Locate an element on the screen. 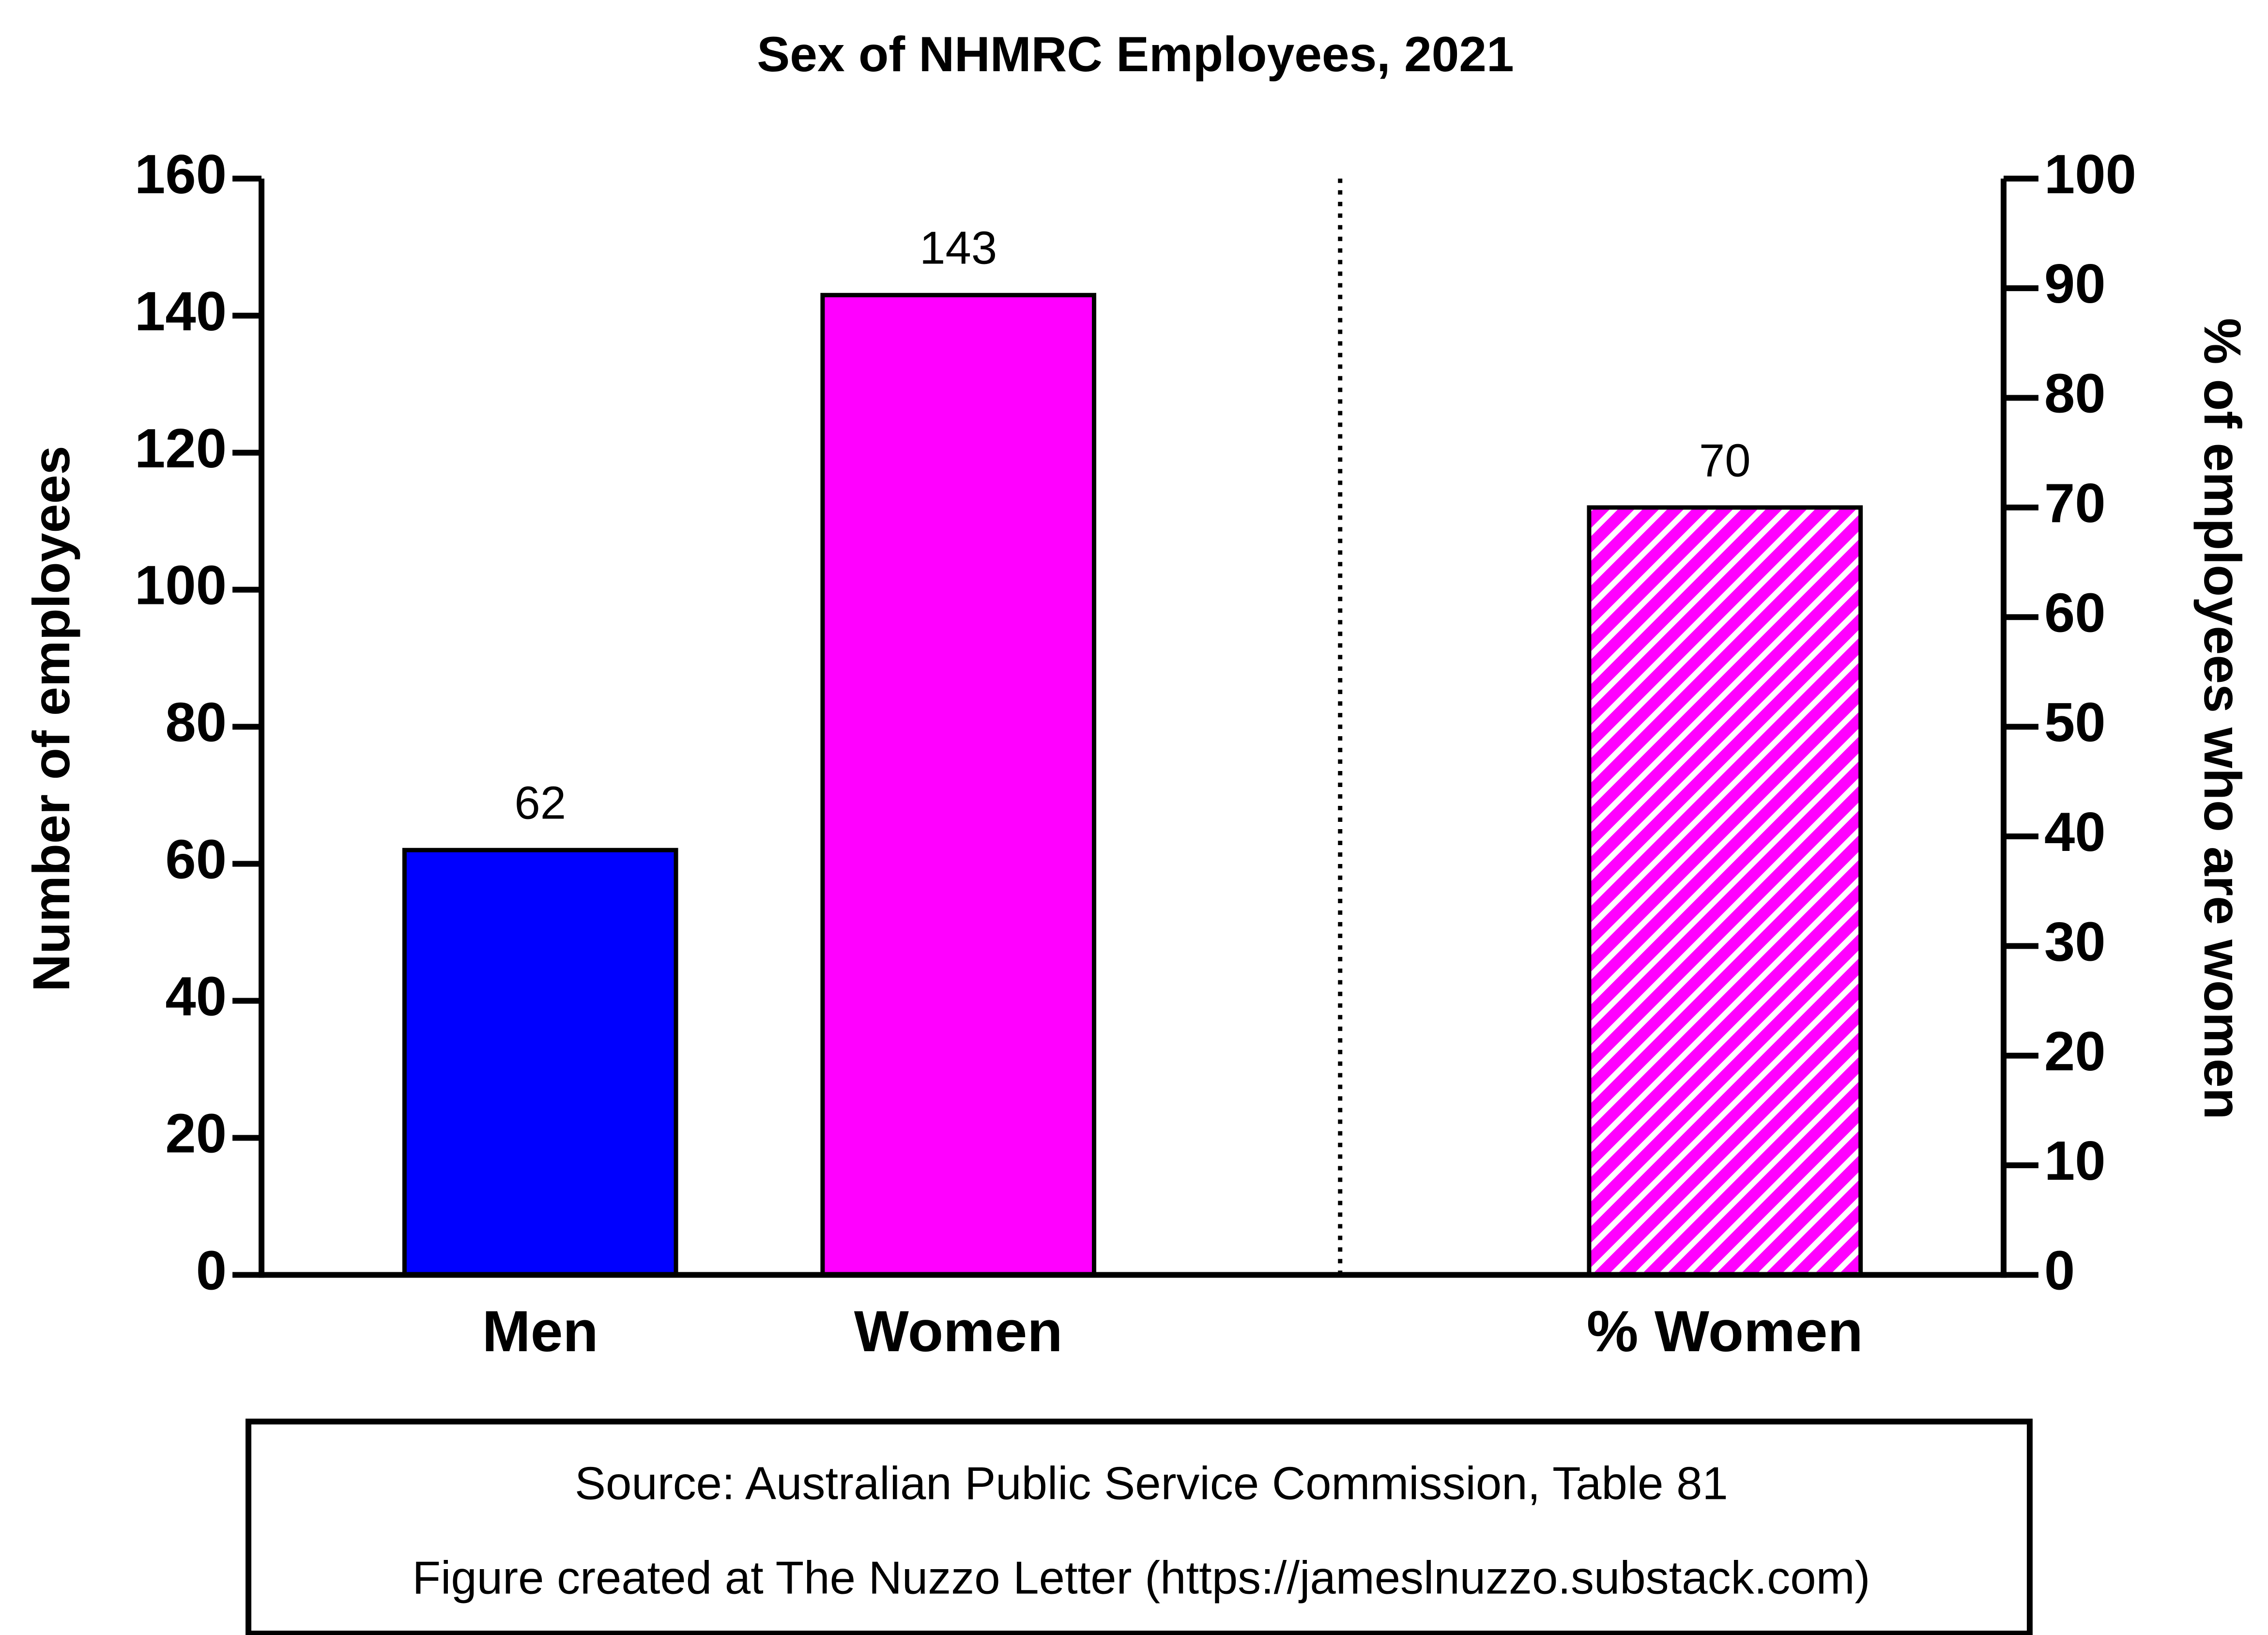 This screenshot has width=2268, height=1635. y2-tick-label: 90 is located at coordinates (2075, 284).